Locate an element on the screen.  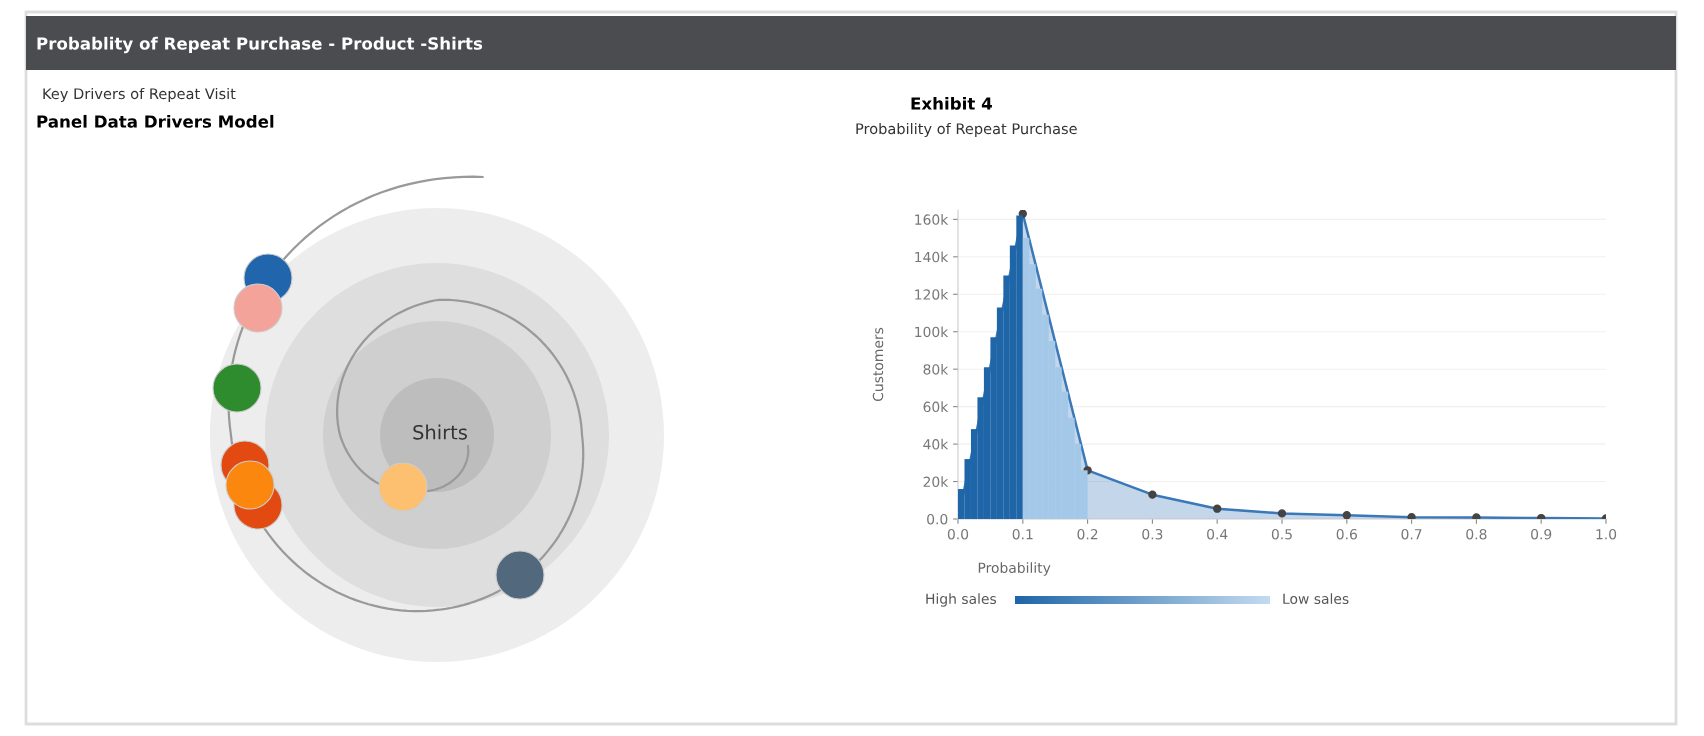
x-axis-title: Probability is located at coordinates (1014, 569).